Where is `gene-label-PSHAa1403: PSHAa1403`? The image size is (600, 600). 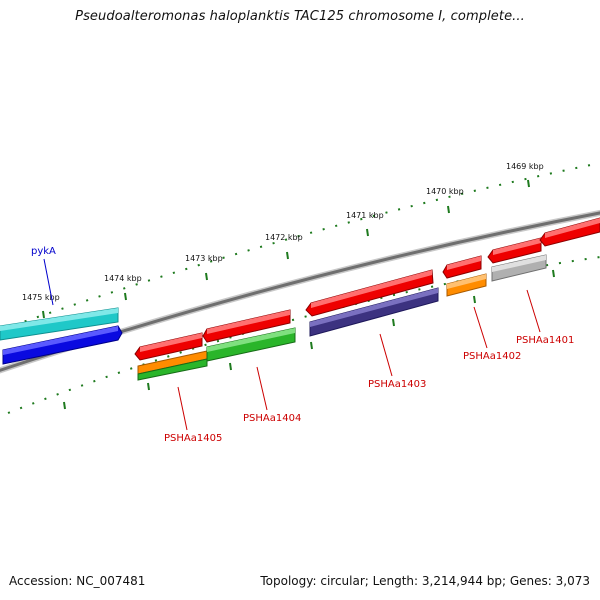
gene-label-PSHAa1403: PSHAa1403 is located at coordinates (397, 384).